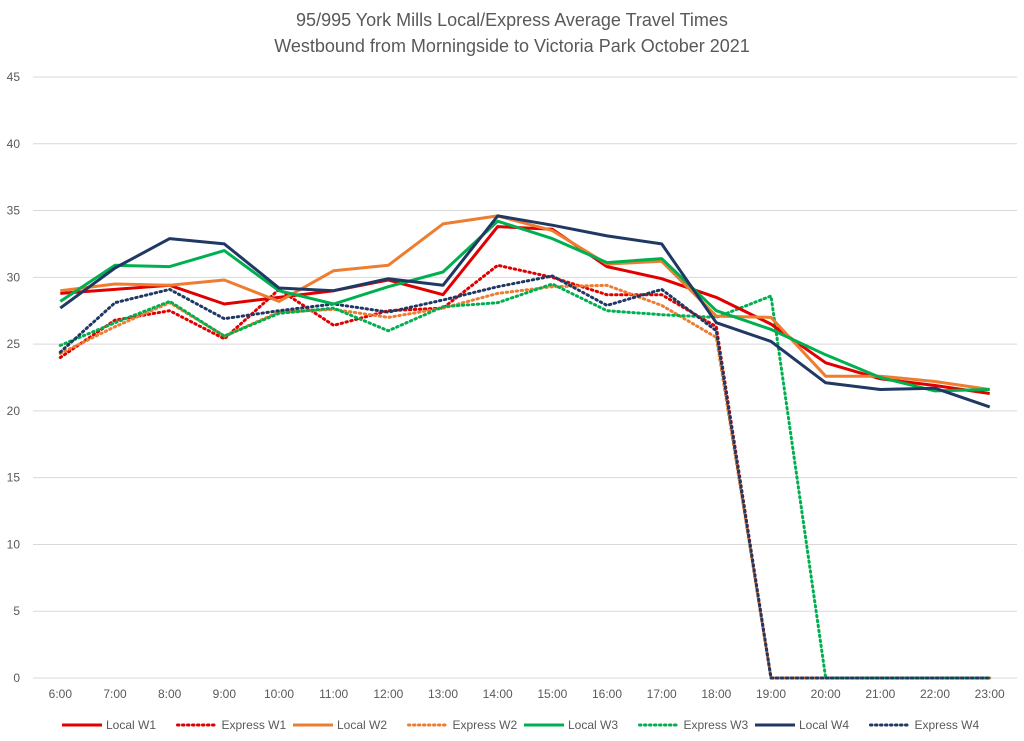  What do you see at coordinates (880, 694) in the screenshot?
I see `x-tick-label: 21:00` at bounding box center [880, 694].